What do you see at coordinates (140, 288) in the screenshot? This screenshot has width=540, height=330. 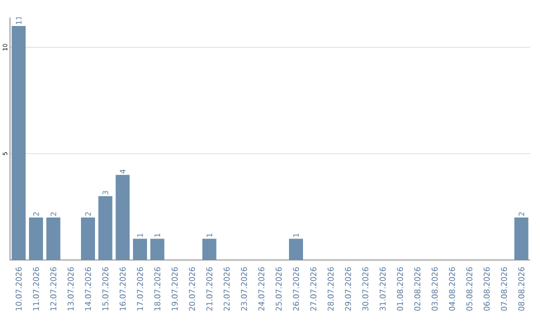 I see `x-tick-label: 17.07.2026` at bounding box center [140, 288].